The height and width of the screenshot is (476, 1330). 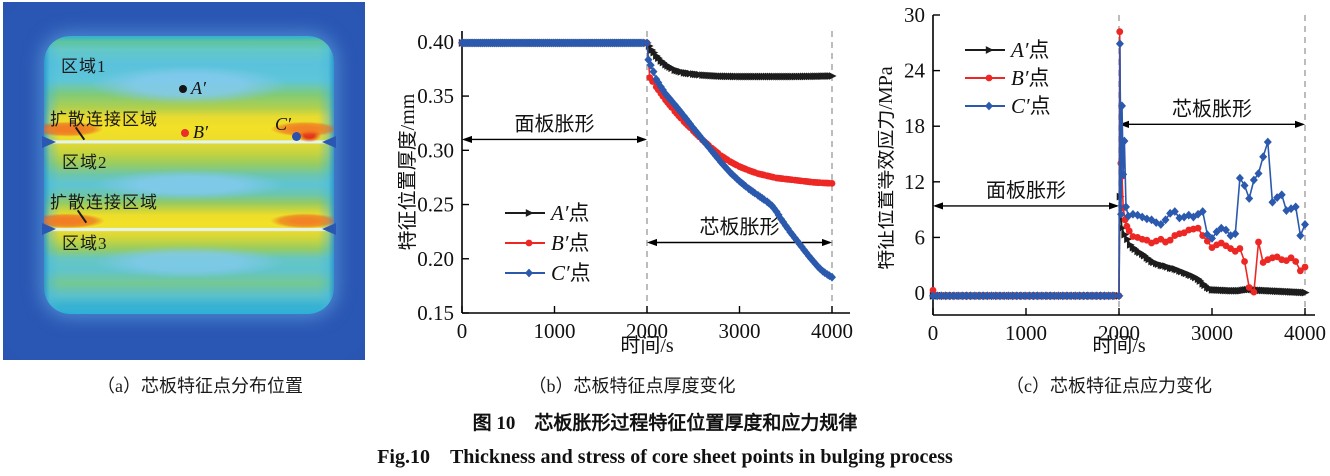 I want to click on point-b-marker, so click(x=185, y=133).